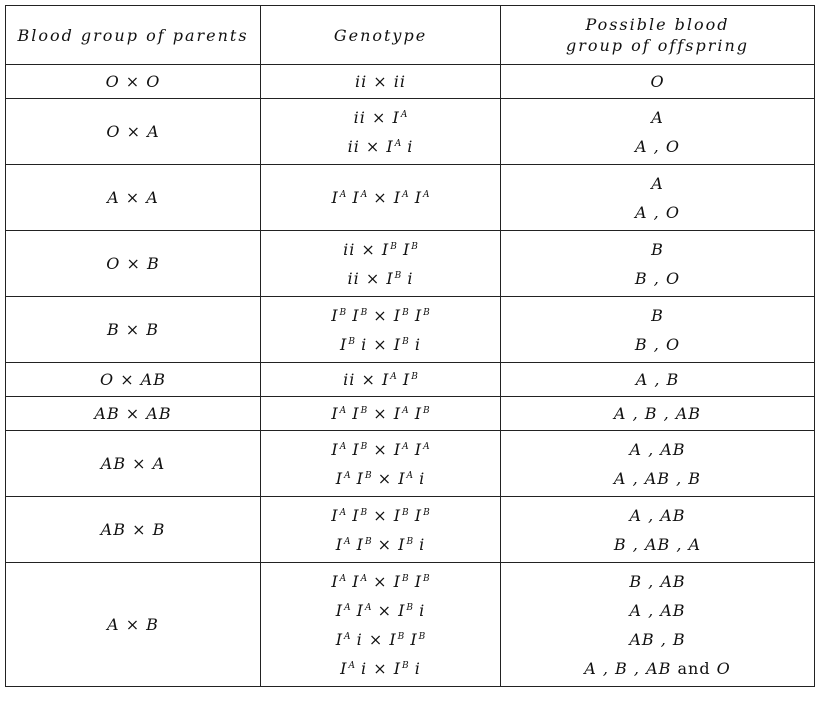  Describe the element at coordinates (133, 263) in the screenshot. I see `cell-parents: O × B` at that location.